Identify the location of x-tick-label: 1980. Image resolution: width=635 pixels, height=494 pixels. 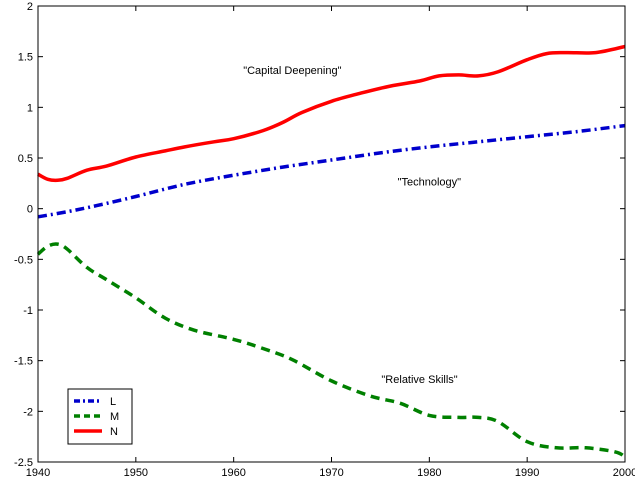
(429, 473).